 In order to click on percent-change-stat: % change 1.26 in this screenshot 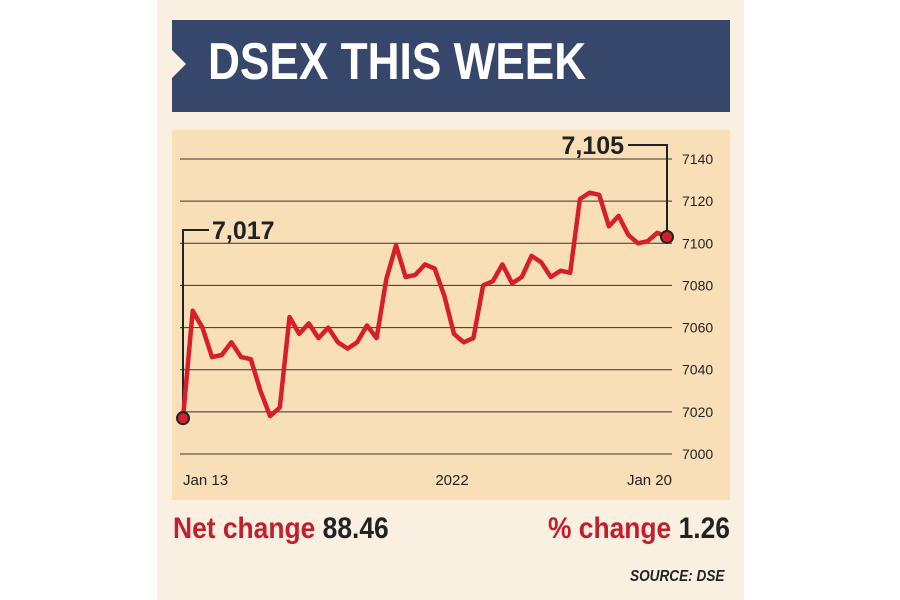, I will do `click(639, 529)`.